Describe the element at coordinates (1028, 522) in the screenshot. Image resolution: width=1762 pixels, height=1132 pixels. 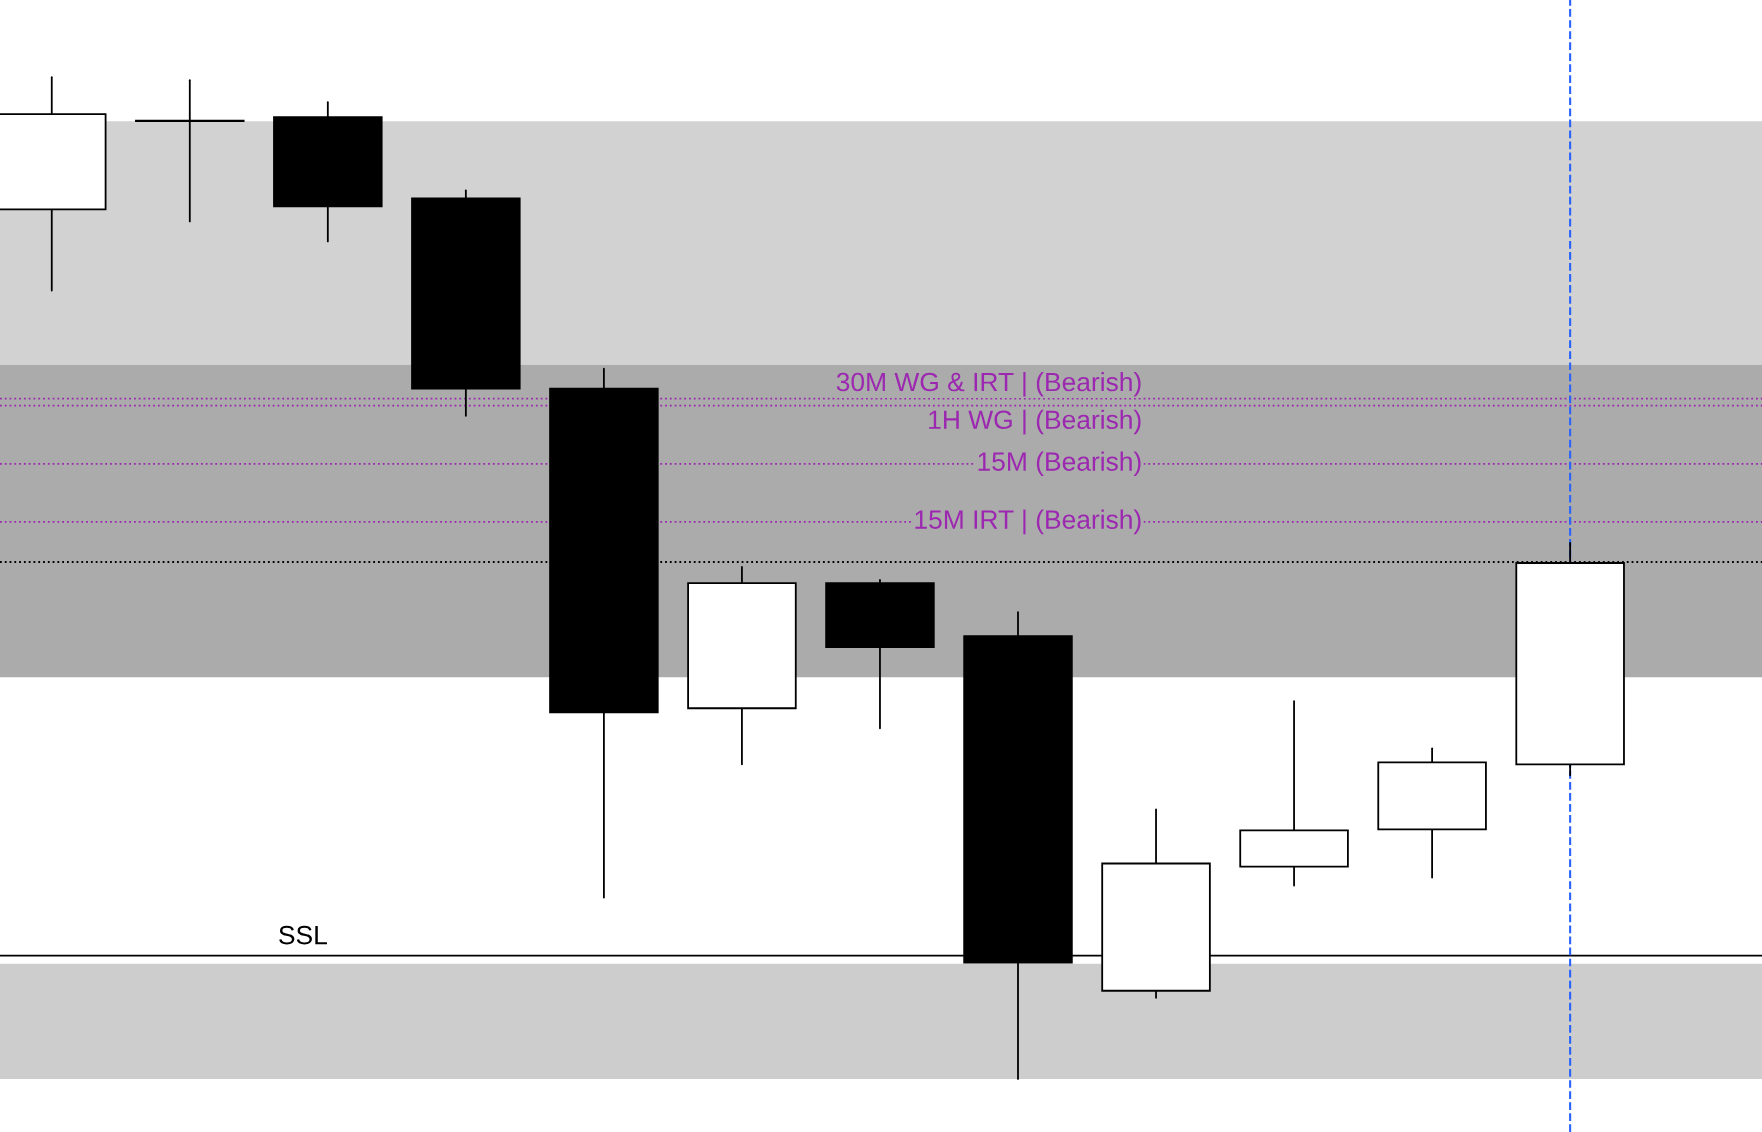
I see `ref-line-label: 15M IRT | (Bearish)` at that location.